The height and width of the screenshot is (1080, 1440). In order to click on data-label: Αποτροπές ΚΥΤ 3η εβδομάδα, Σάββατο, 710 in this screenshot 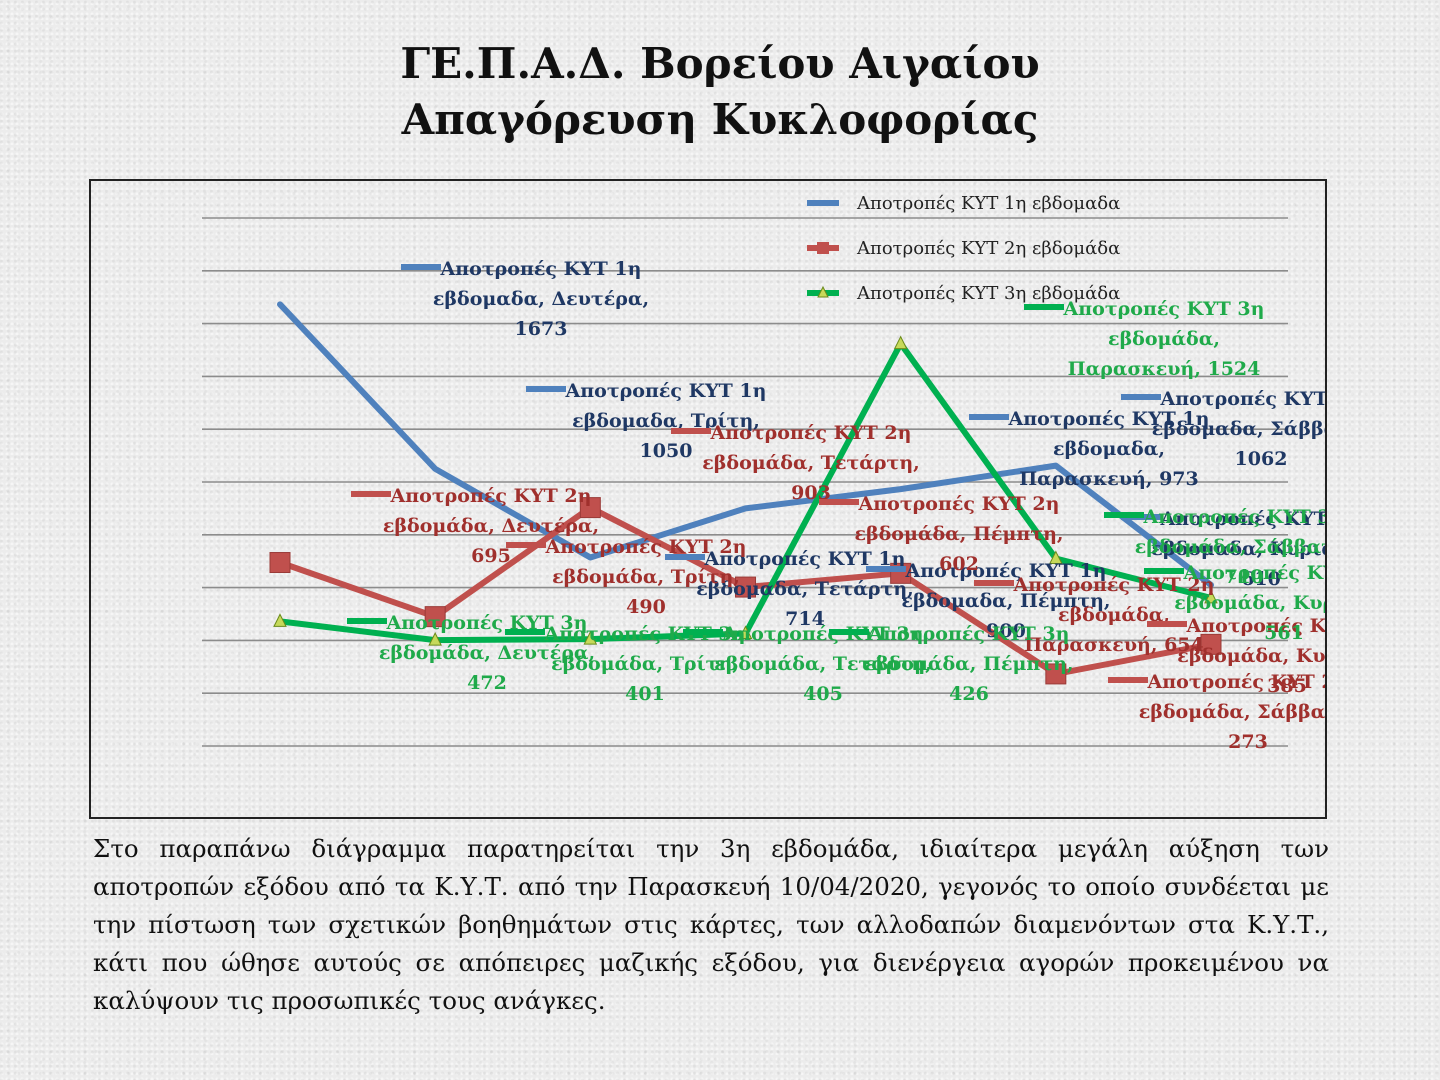, I will do `click(1230, 547)`.